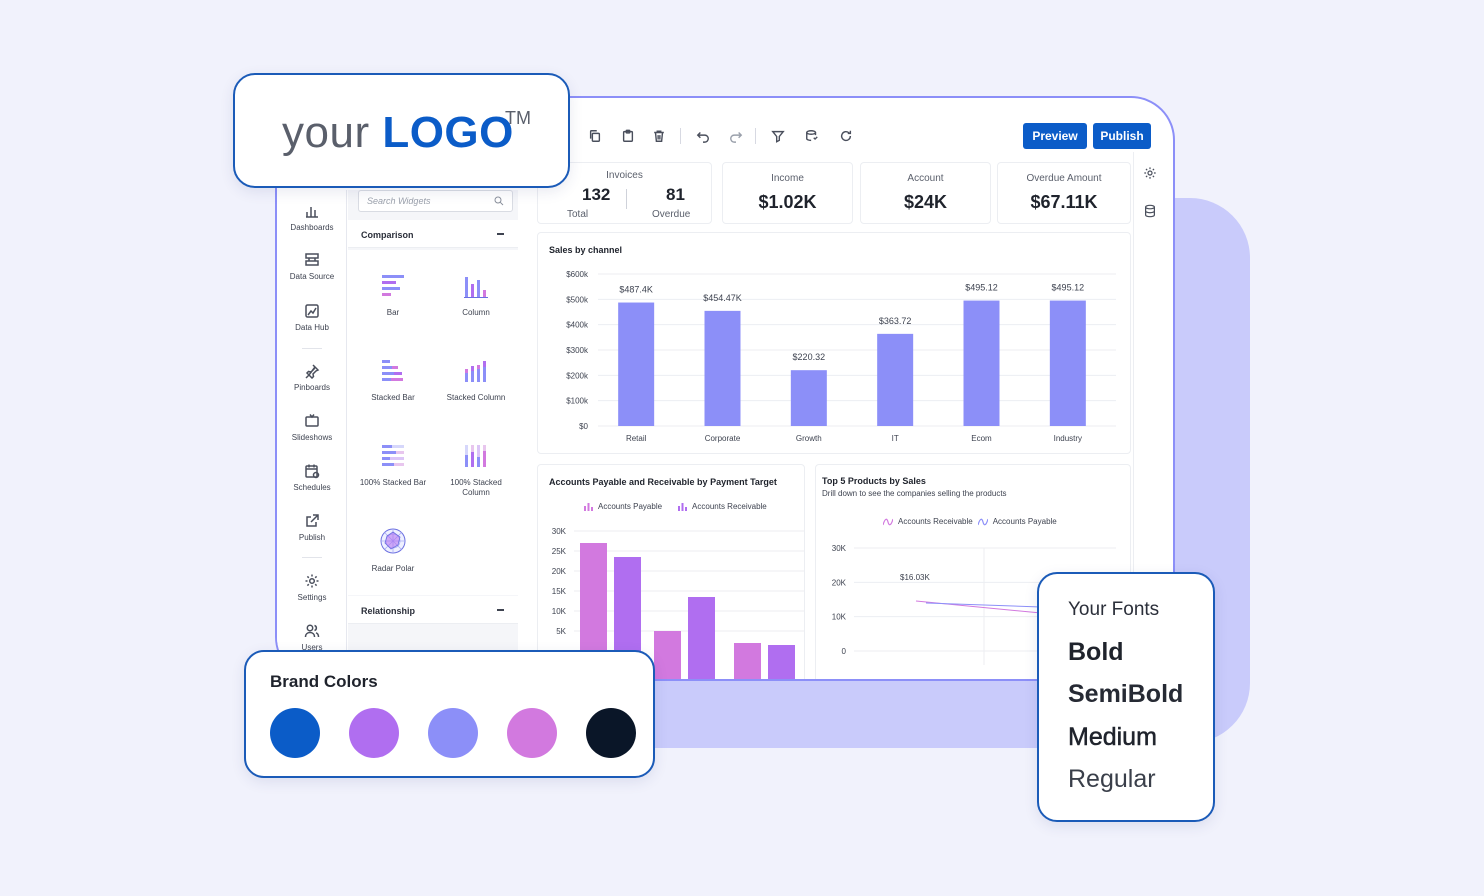 The image size is (1484, 896). What do you see at coordinates (312, 276) in the screenshot?
I see `nav-label: Data Source` at bounding box center [312, 276].